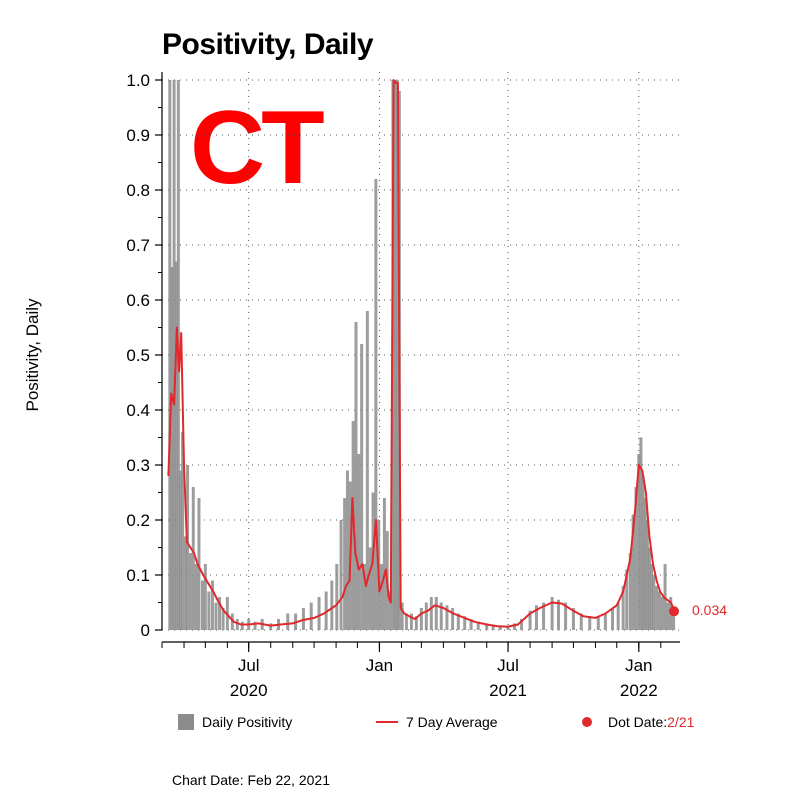 Image resolution: width=800 pixels, height=800 pixels. What do you see at coordinates (587, 722) in the screenshot?
I see `dot-swatch` at bounding box center [587, 722].